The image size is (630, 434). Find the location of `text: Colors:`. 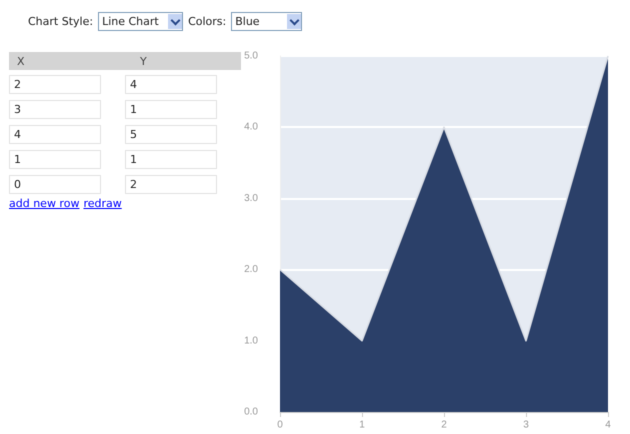

text: Colors: is located at coordinates (207, 21).